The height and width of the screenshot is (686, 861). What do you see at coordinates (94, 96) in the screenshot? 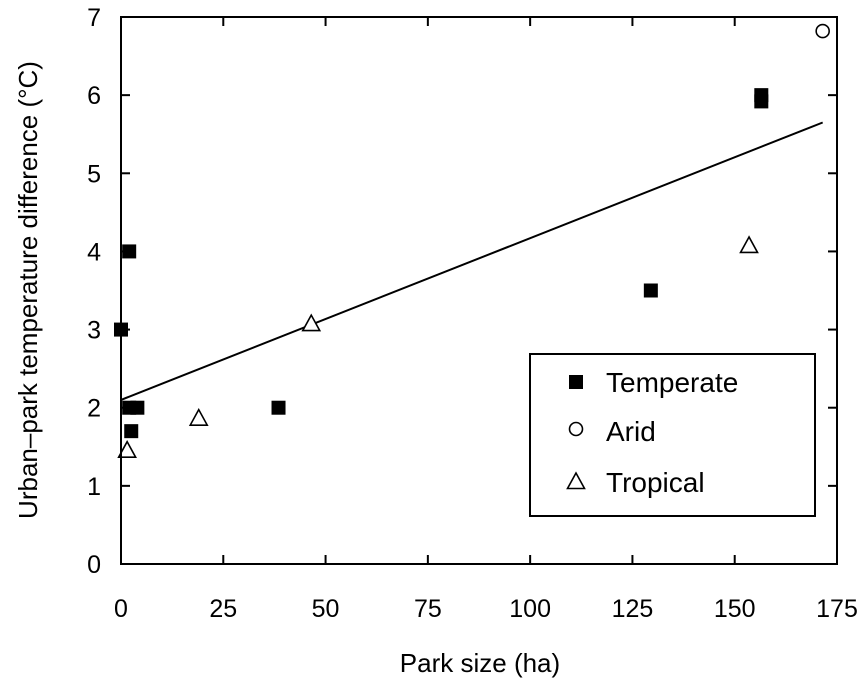
I see `y-tick-label: 6` at bounding box center [94, 96].